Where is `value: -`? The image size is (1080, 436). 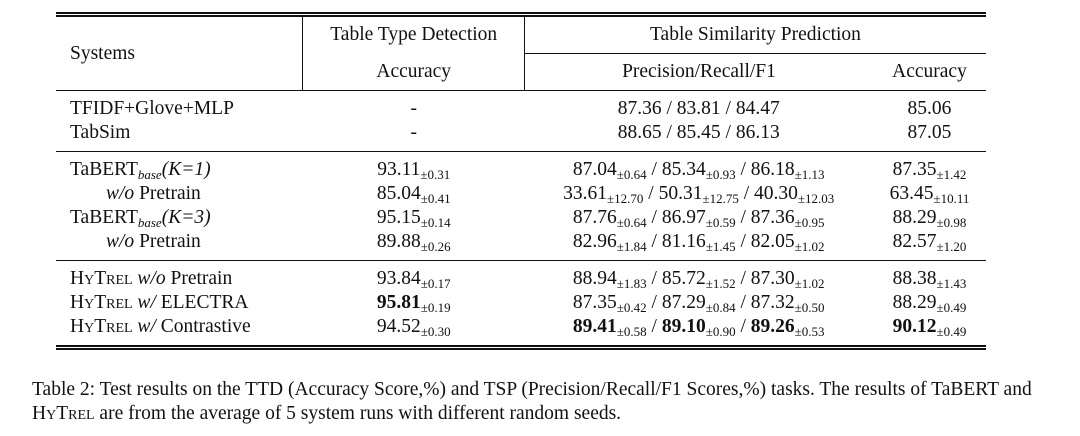
value: - is located at coordinates (413, 108).